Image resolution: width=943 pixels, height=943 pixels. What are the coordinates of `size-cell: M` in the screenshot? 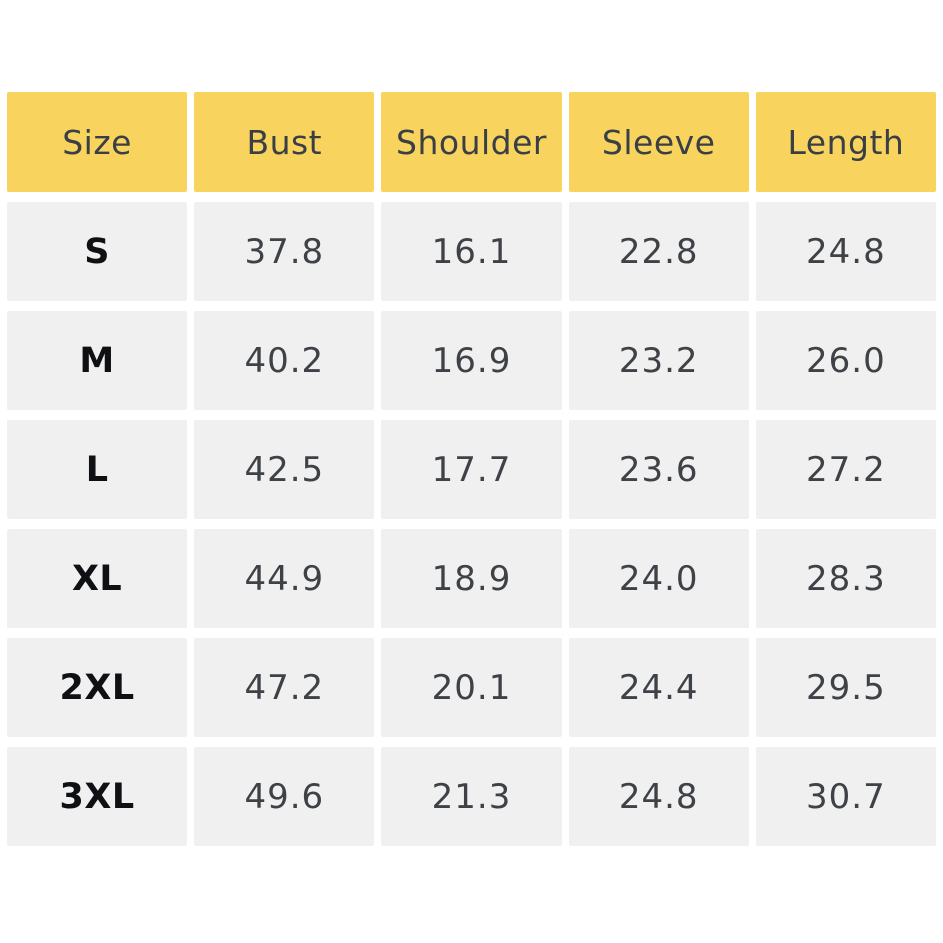 It's located at (97, 360).